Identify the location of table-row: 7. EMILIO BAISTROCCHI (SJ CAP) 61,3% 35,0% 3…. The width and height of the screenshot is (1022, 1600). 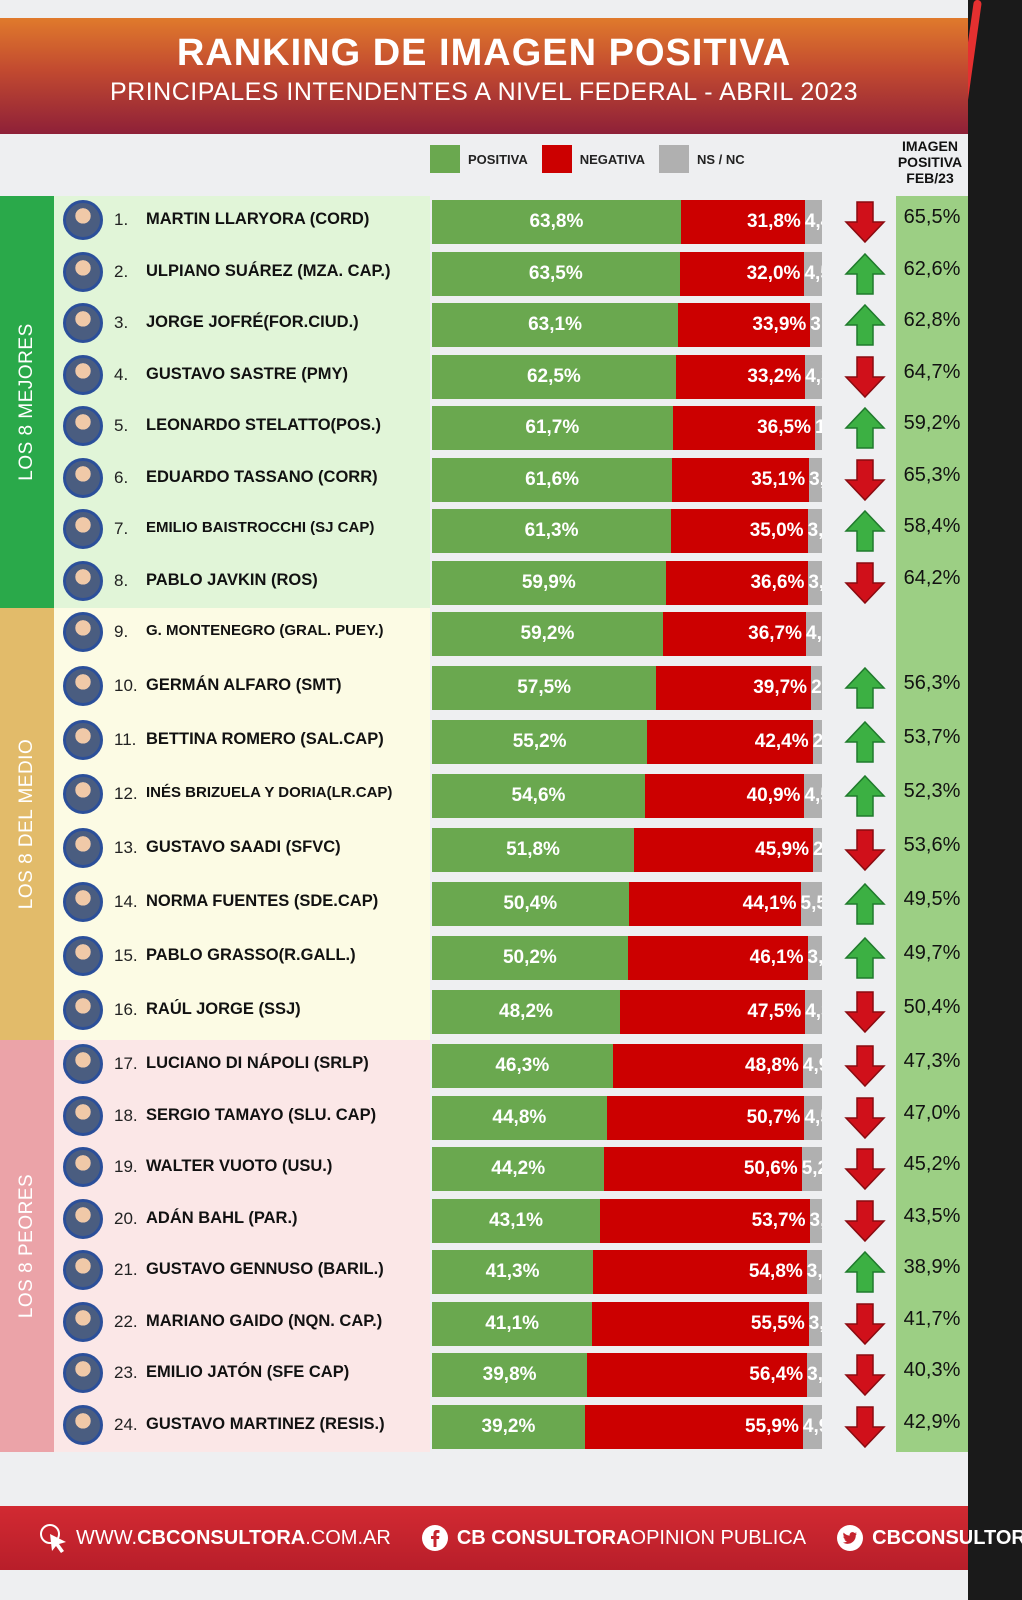
(484, 531).